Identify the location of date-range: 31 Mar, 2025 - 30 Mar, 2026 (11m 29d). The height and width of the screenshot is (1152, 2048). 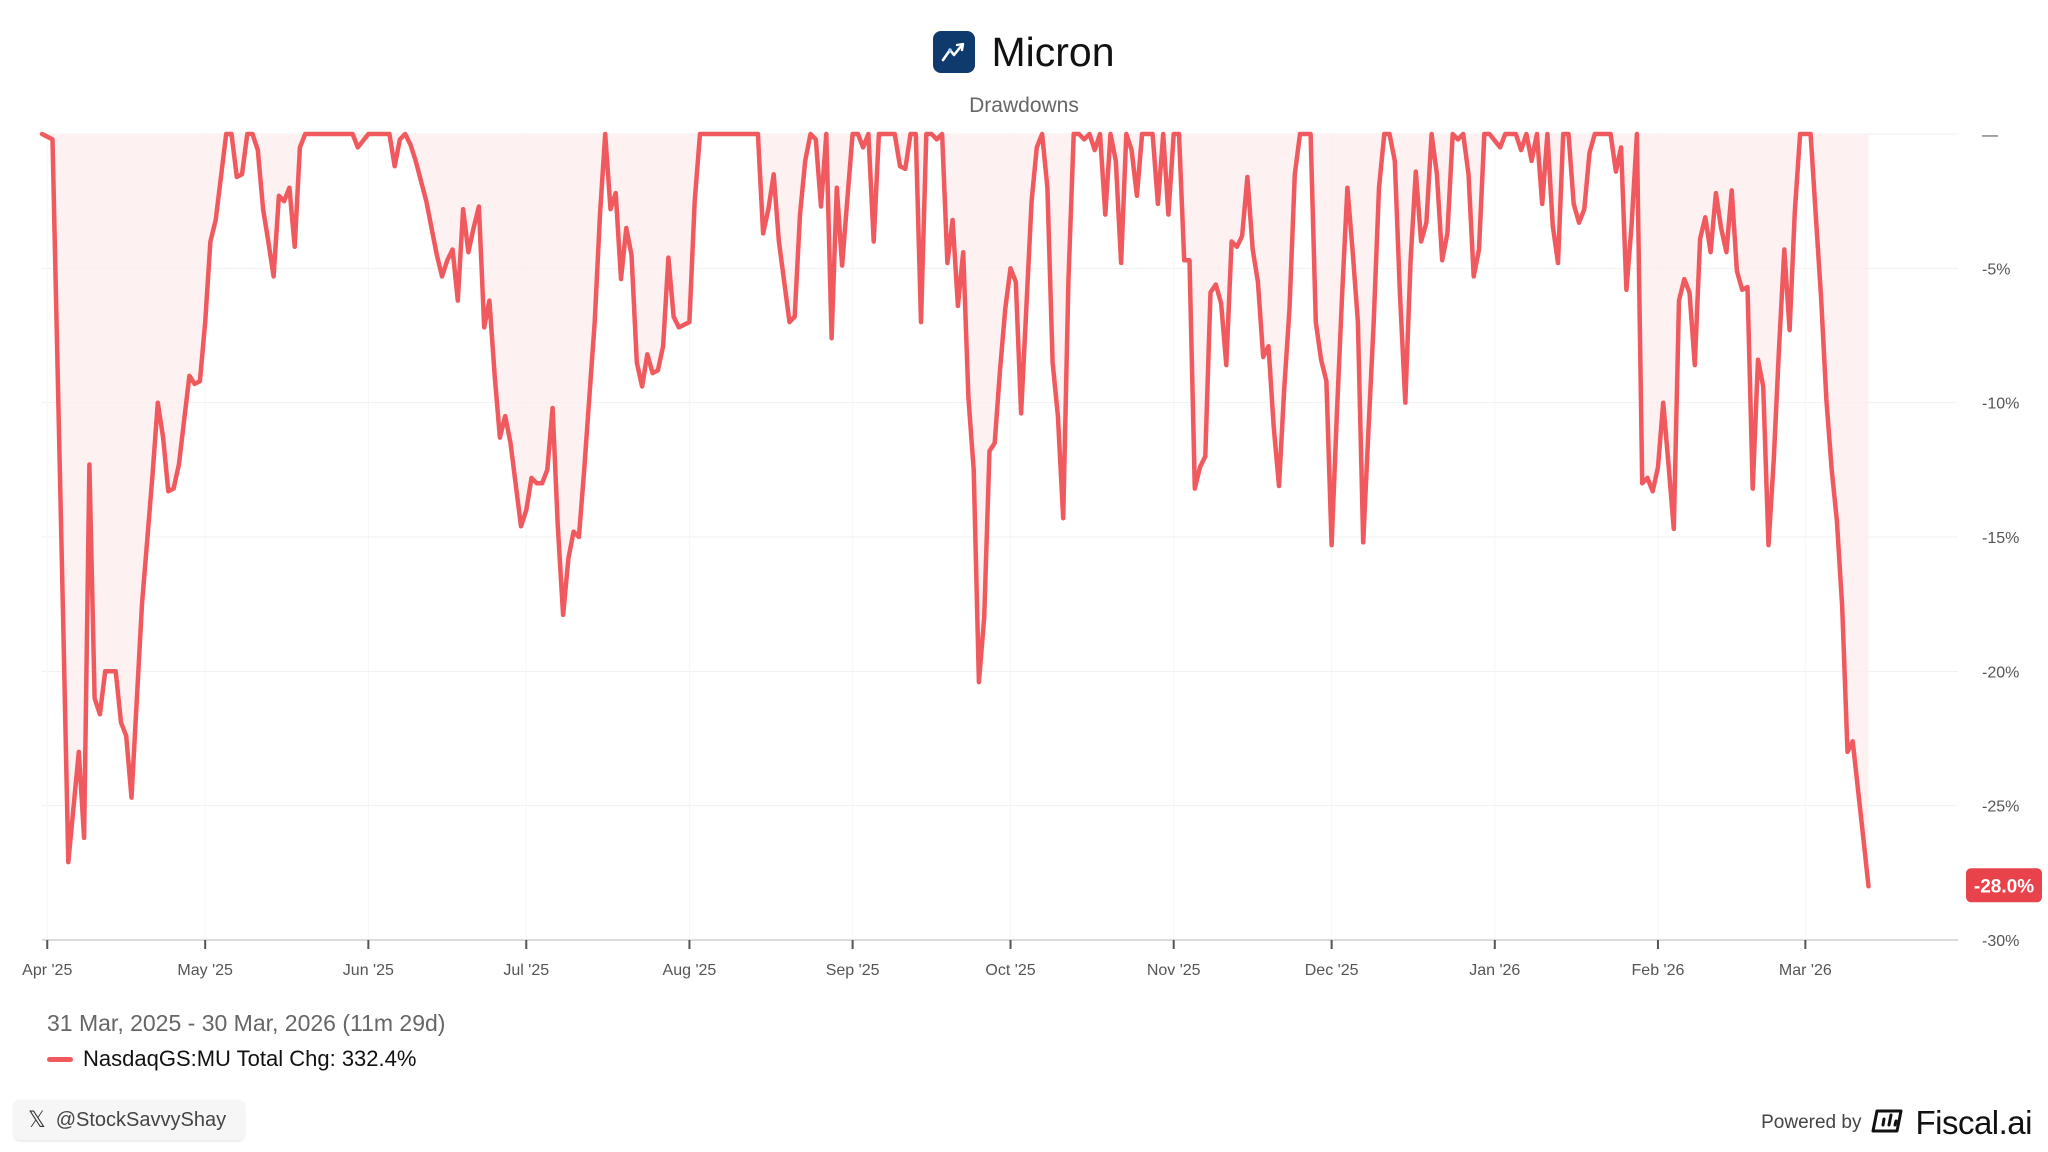
(246, 1023).